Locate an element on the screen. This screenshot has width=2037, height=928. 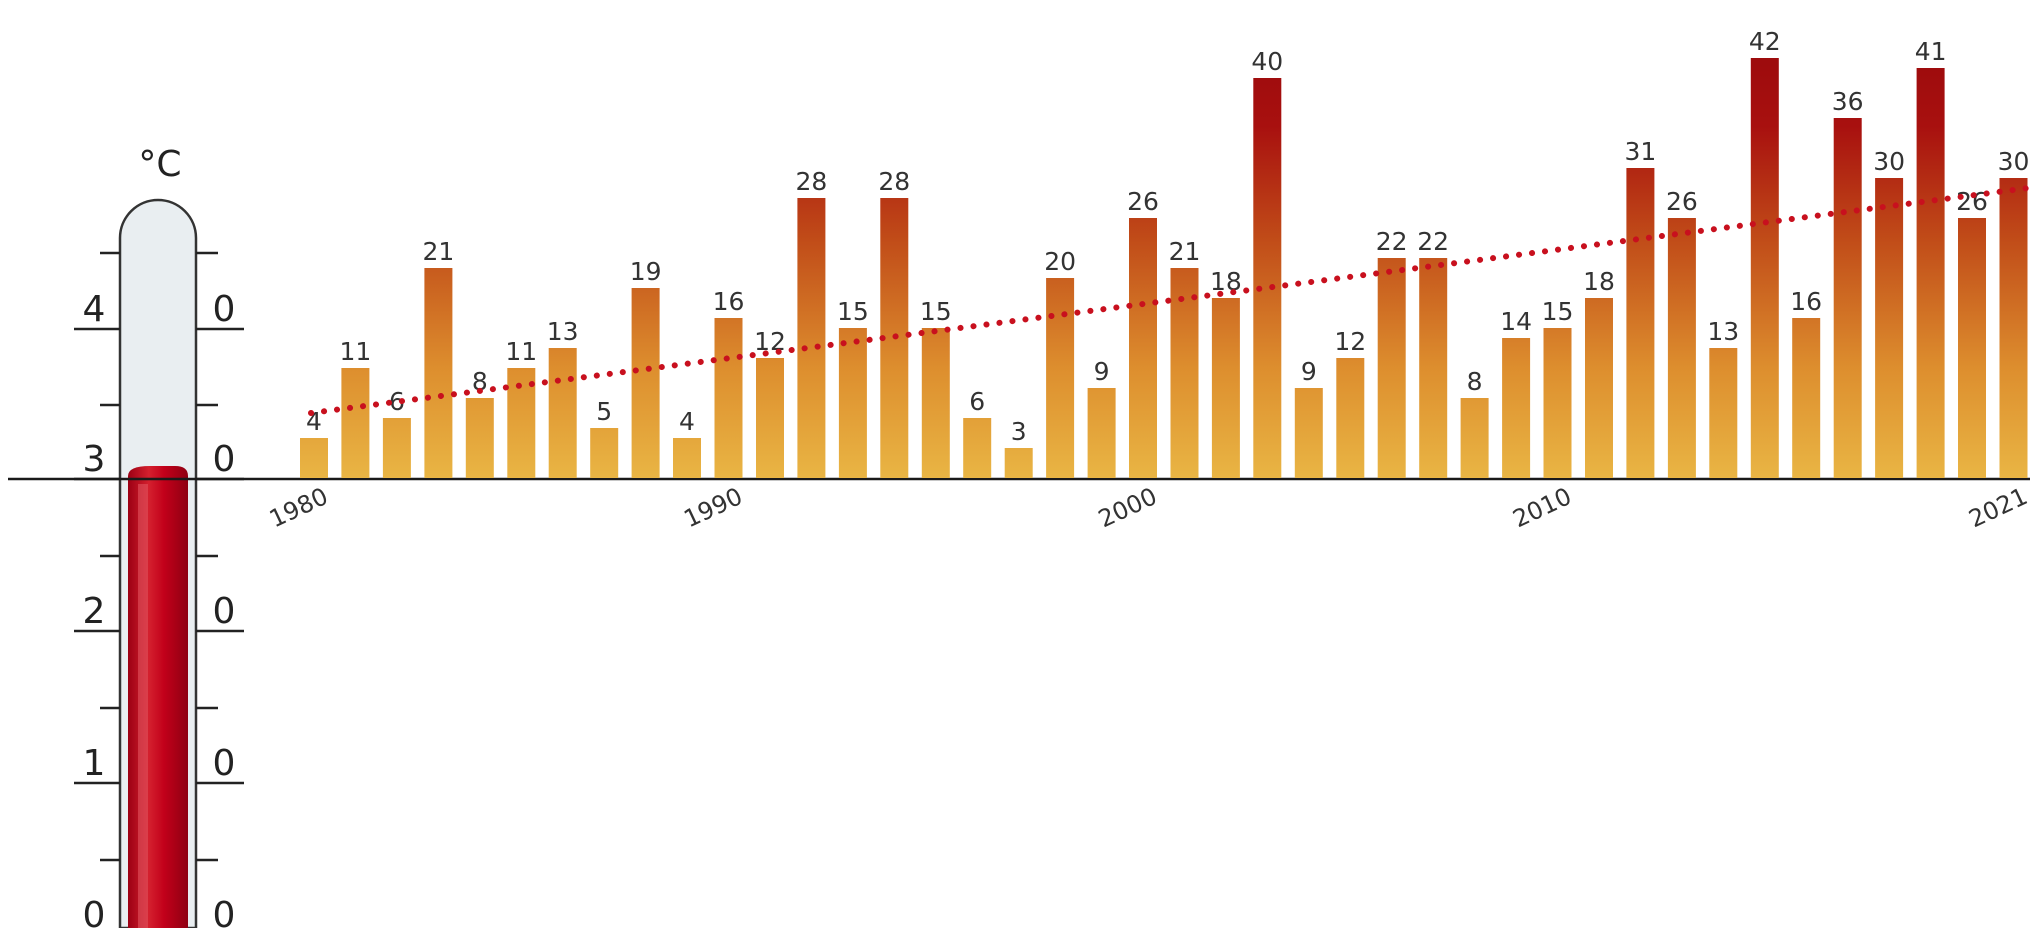
unit-label: °C is located at coordinates (159, 164).